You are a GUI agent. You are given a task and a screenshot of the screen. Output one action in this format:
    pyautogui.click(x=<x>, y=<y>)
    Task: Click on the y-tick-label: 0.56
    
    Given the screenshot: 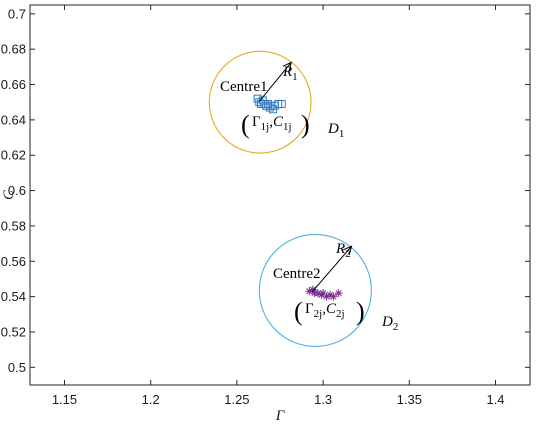 What is the action you would take?
    pyautogui.click(x=13, y=261)
    